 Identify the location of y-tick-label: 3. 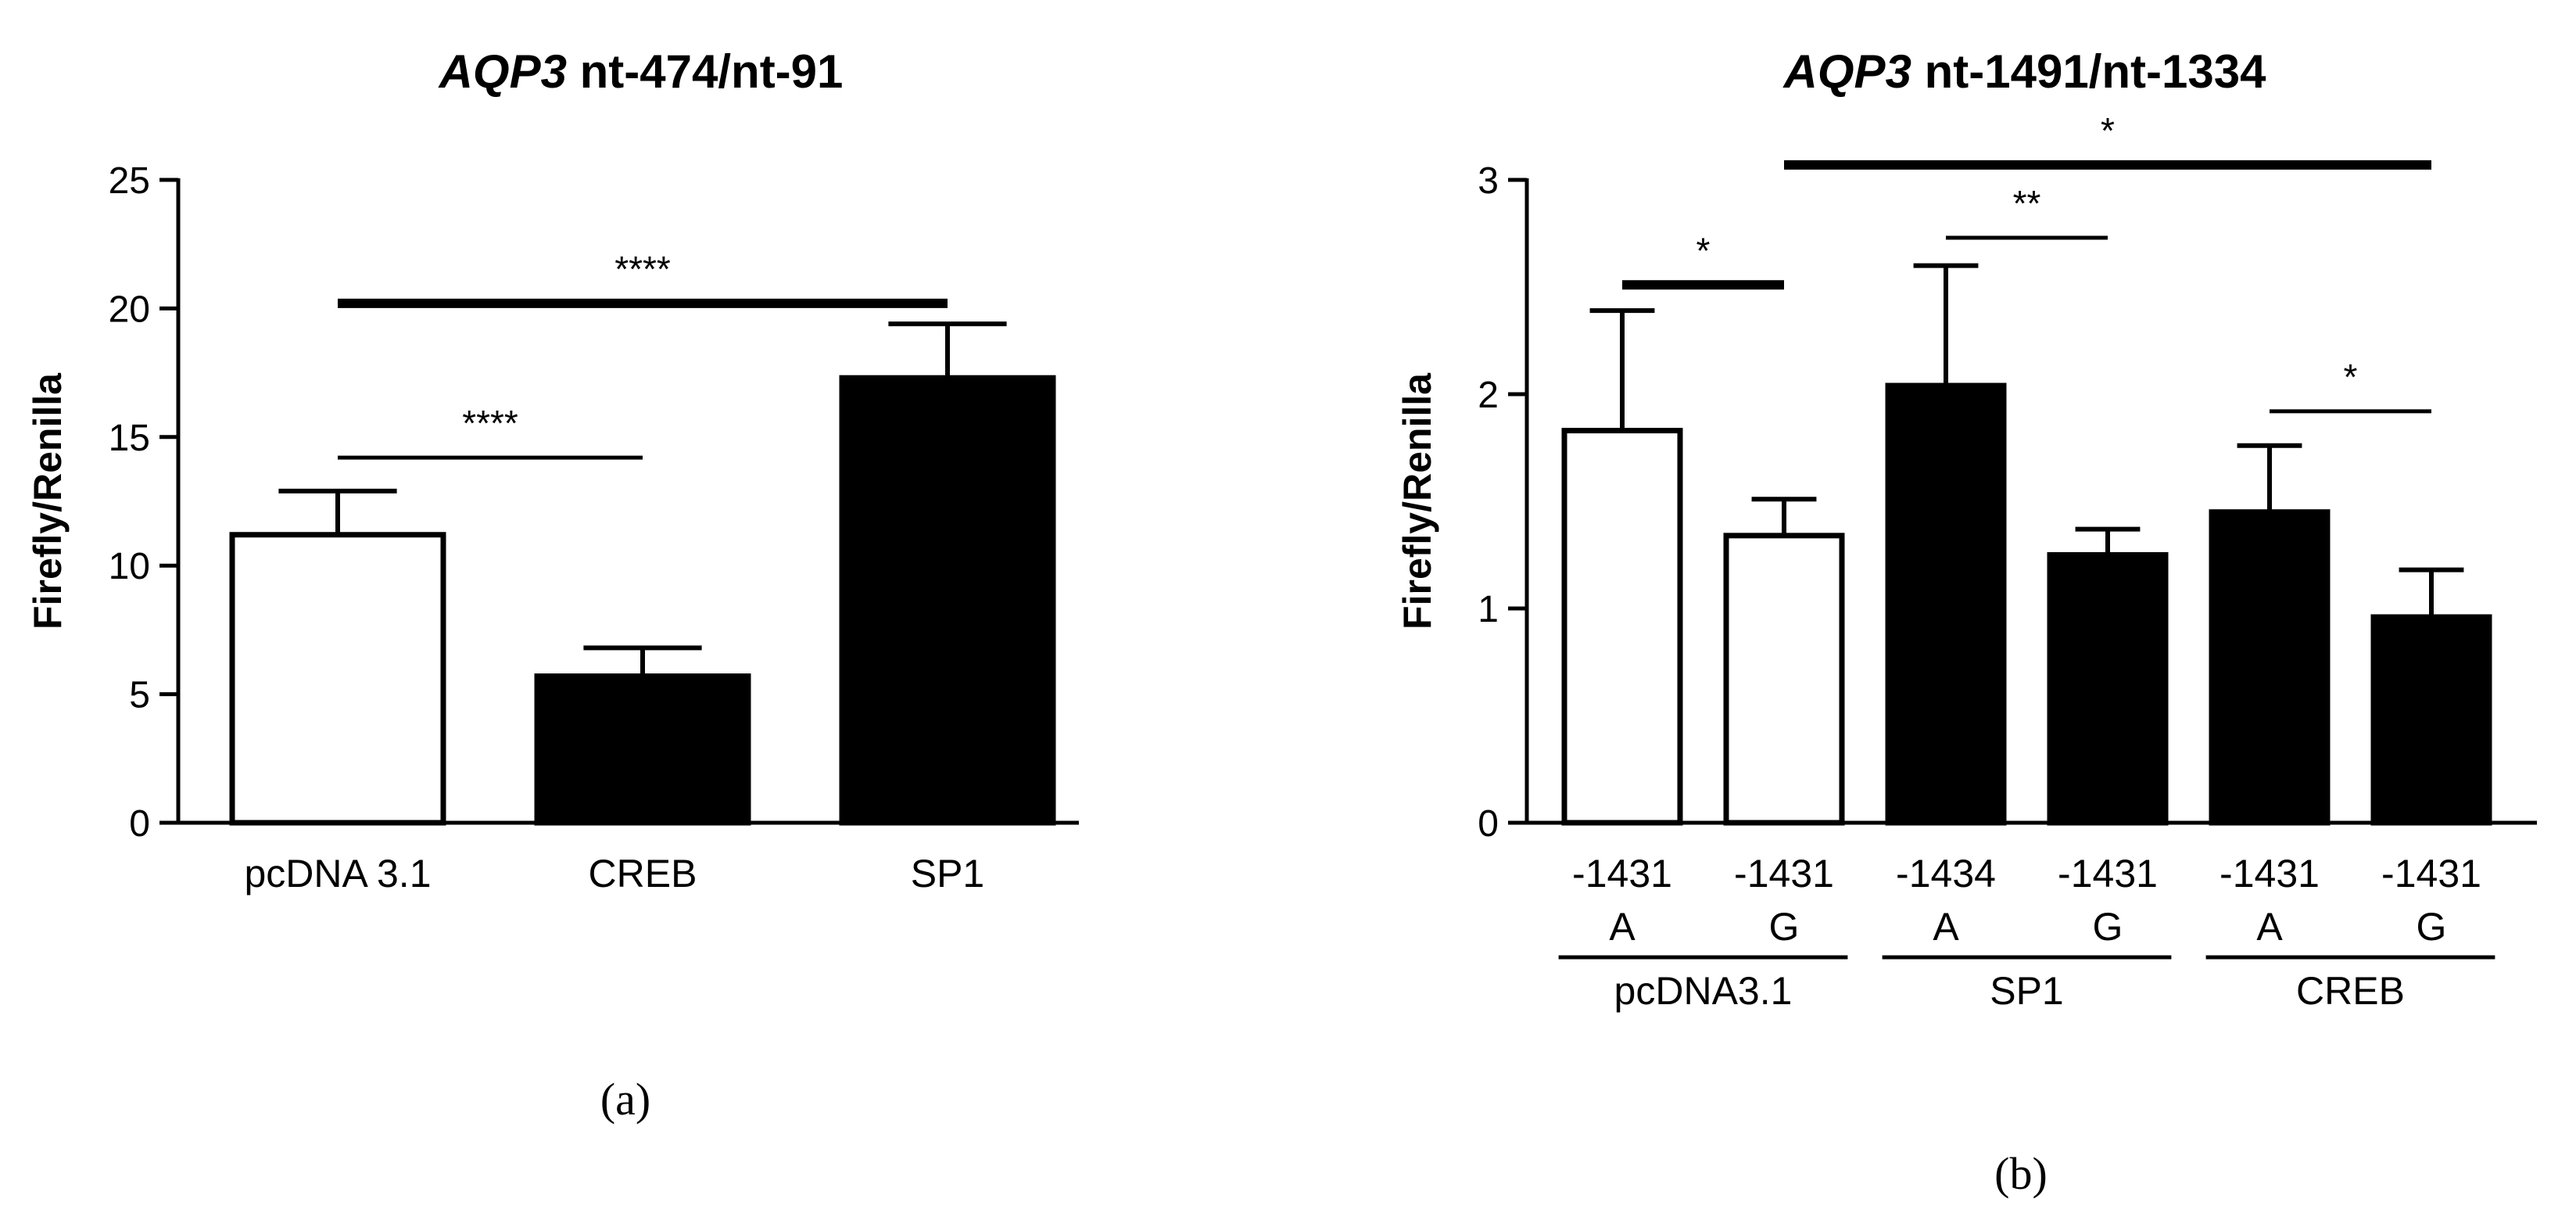
(1488, 181).